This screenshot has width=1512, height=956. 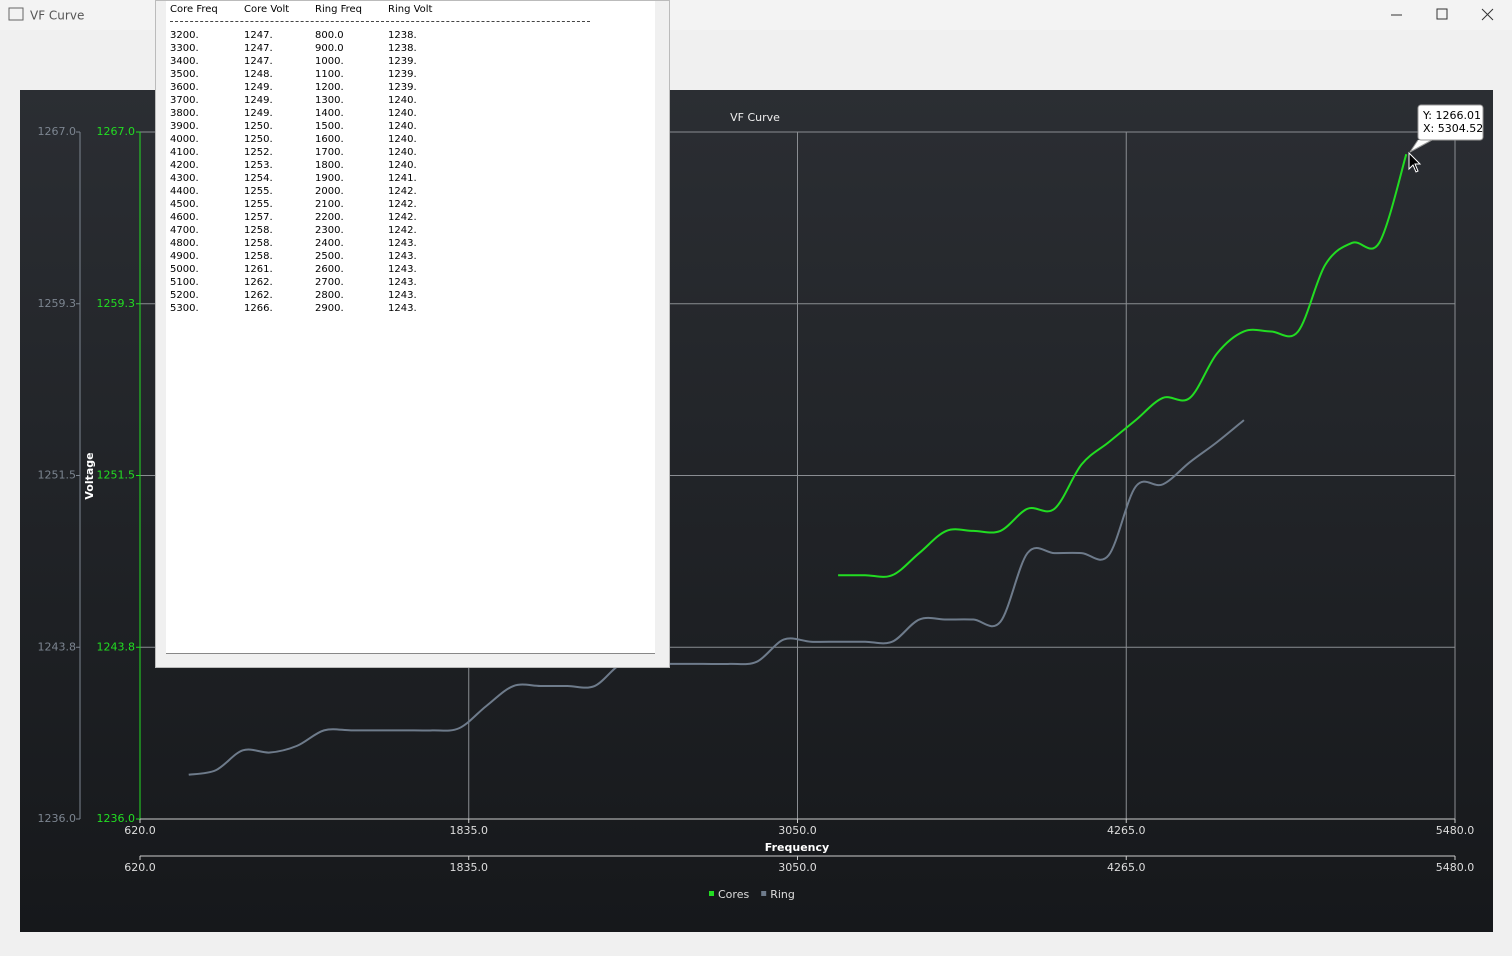 I want to click on table-cell: 1000., so click(x=329, y=61).